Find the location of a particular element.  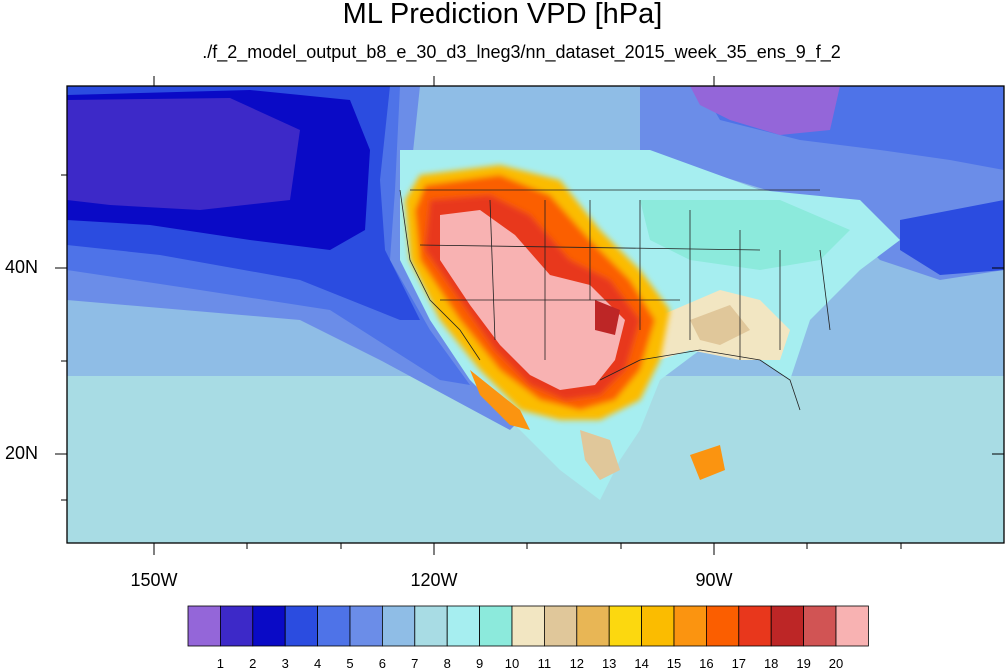

state-boundaries is located at coordinates (615, 300).